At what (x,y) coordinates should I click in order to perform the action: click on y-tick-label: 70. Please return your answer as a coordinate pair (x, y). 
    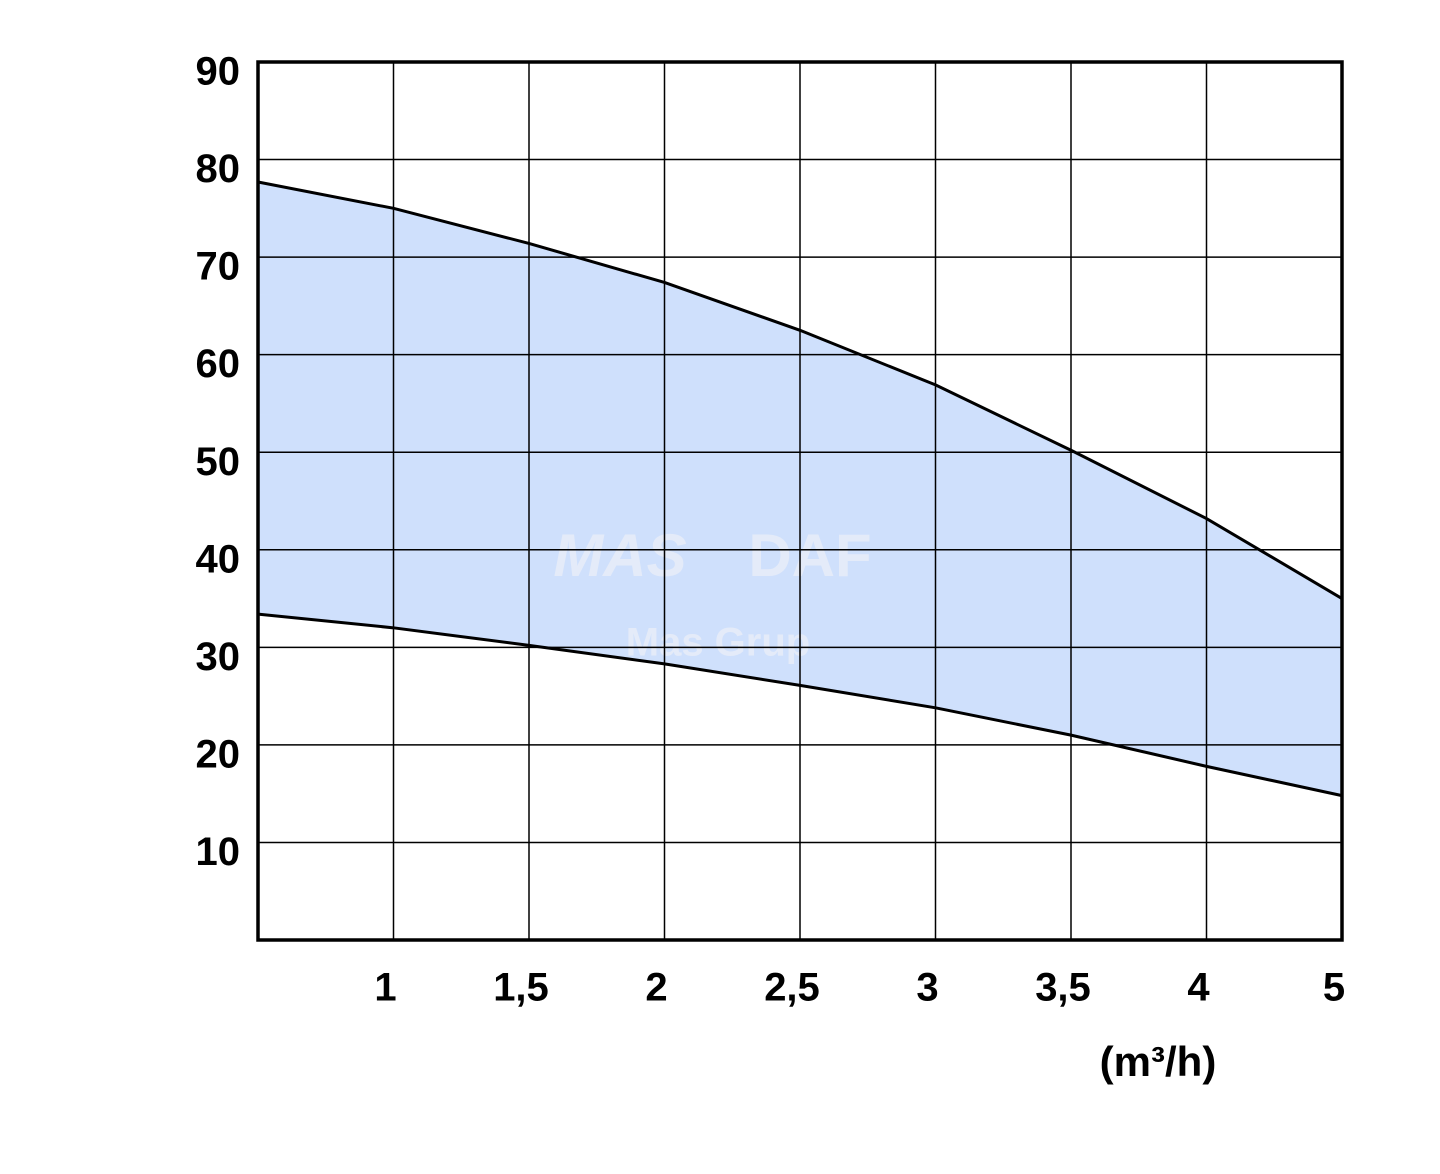
    Looking at the image, I should click on (218, 267).